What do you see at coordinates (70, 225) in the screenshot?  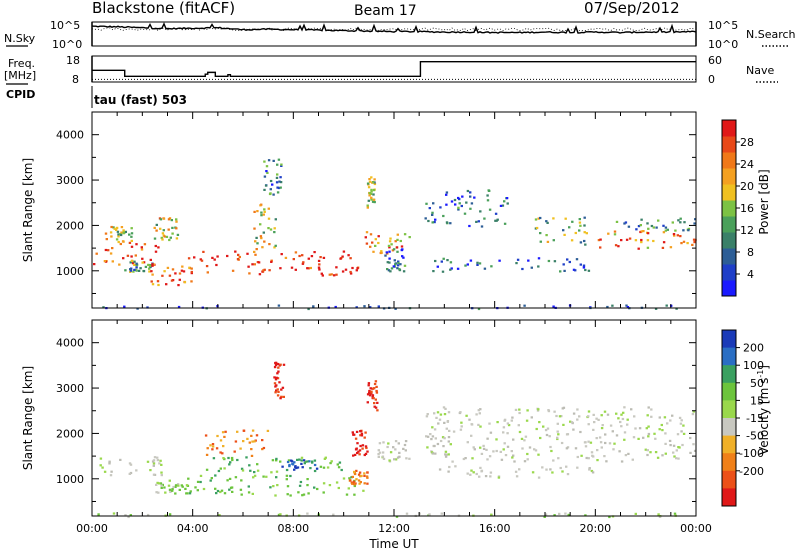 I see `range-tick-label: 2000` at bounding box center [70, 225].